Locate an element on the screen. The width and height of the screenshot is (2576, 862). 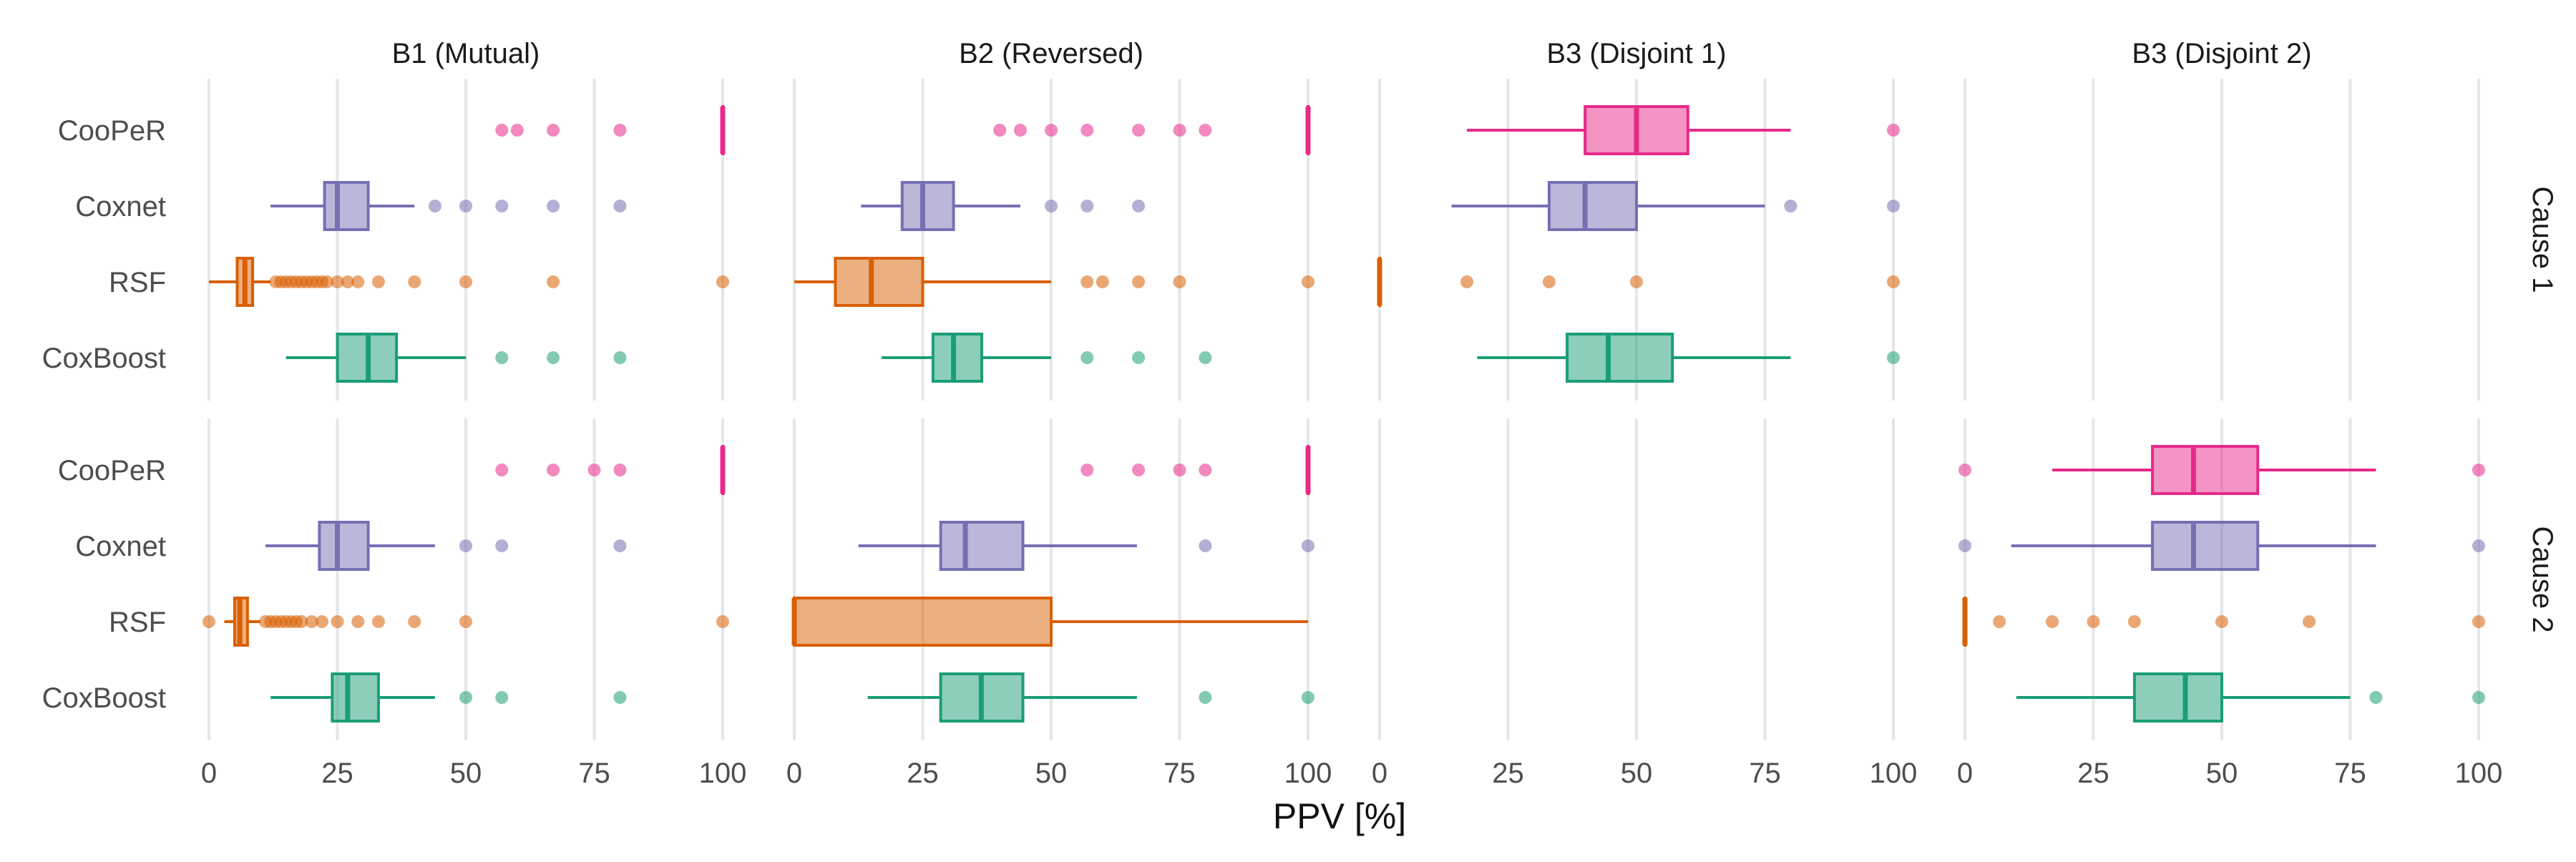
boxplot-b2-reversed-cause-2-rsf is located at coordinates (1049, 622).